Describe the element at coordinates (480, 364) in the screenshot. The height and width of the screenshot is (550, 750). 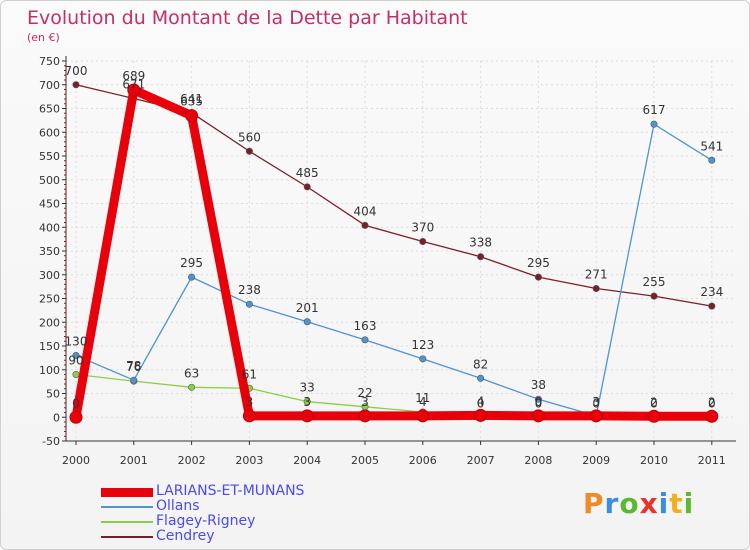
I see `data-label: 82` at that location.